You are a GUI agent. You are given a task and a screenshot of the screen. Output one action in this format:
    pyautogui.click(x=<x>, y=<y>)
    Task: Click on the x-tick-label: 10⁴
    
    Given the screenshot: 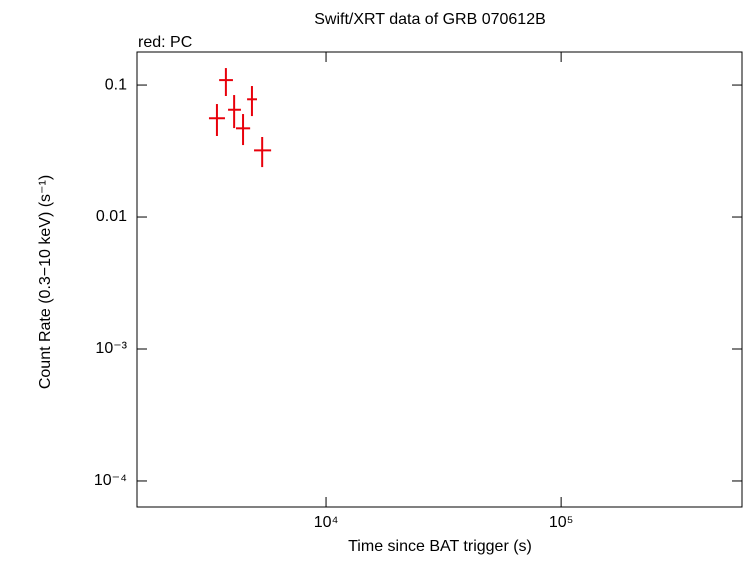 What is the action you would take?
    pyautogui.click(x=326, y=522)
    